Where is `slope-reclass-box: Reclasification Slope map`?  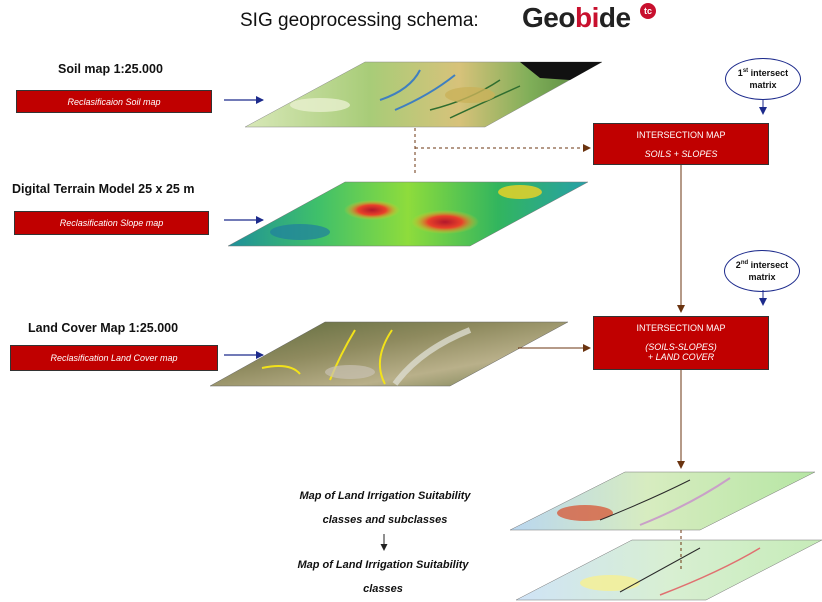
slope-reclass-box: Reclasification Slope map is located at coordinates (111, 223).